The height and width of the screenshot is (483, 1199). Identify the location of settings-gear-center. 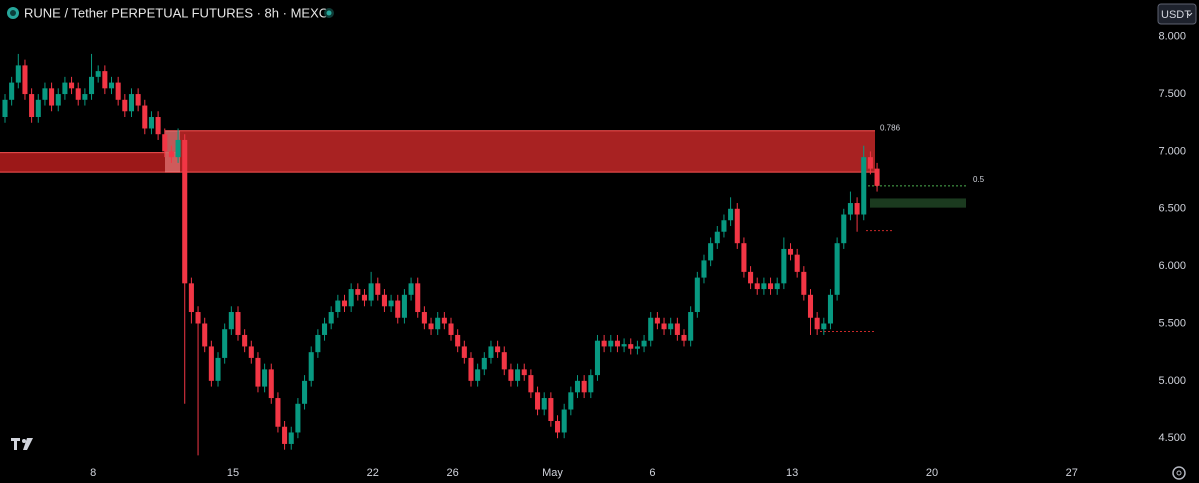
(1179, 473).